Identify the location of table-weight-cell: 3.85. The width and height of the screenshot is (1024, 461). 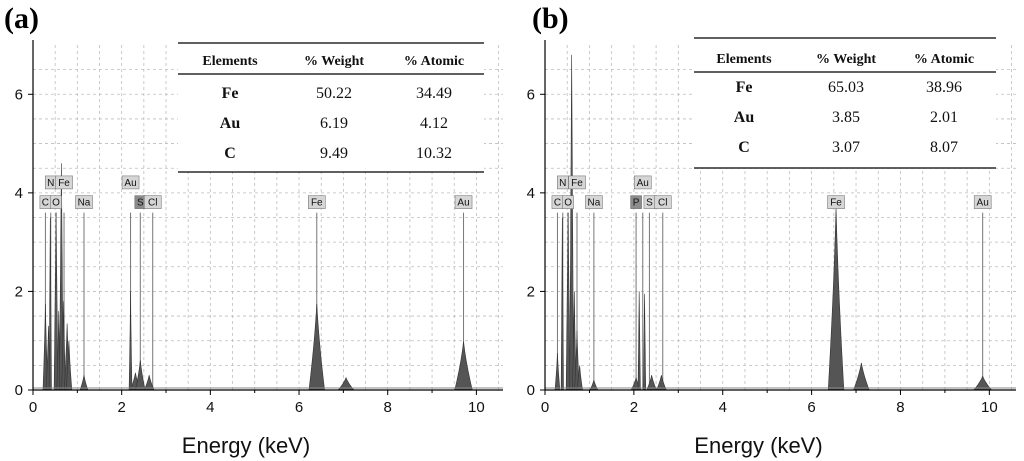
(846, 117).